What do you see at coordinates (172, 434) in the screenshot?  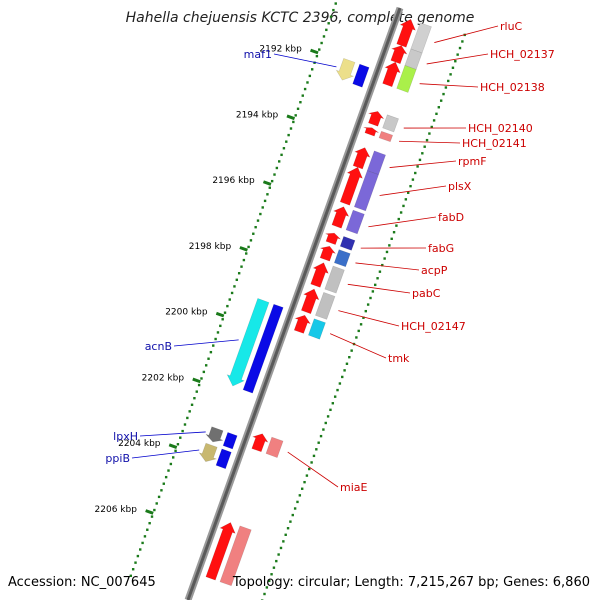 I see `forward-leader-line` at bounding box center [172, 434].